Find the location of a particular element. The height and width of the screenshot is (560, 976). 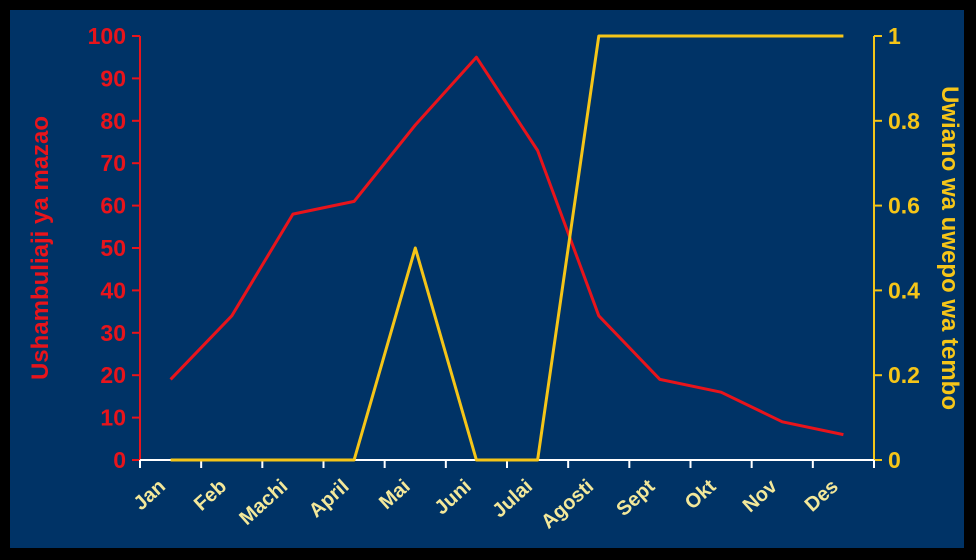

y-left-tick-label: 40 is located at coordinates (113, 290).